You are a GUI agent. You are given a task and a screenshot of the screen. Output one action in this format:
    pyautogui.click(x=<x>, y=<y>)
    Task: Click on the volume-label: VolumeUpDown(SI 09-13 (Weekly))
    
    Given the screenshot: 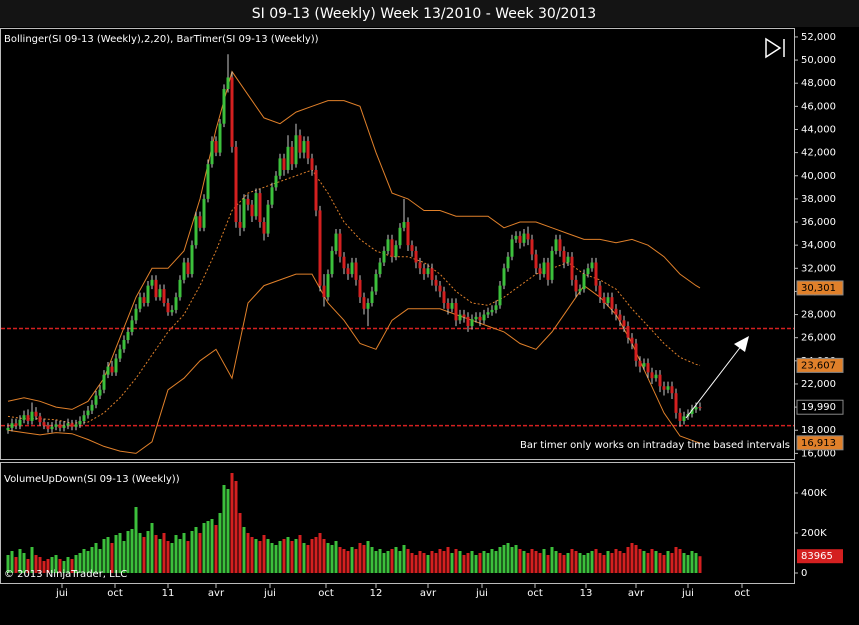 What is the action you would take?
    pyautogui.click(x=92, y=479)
    